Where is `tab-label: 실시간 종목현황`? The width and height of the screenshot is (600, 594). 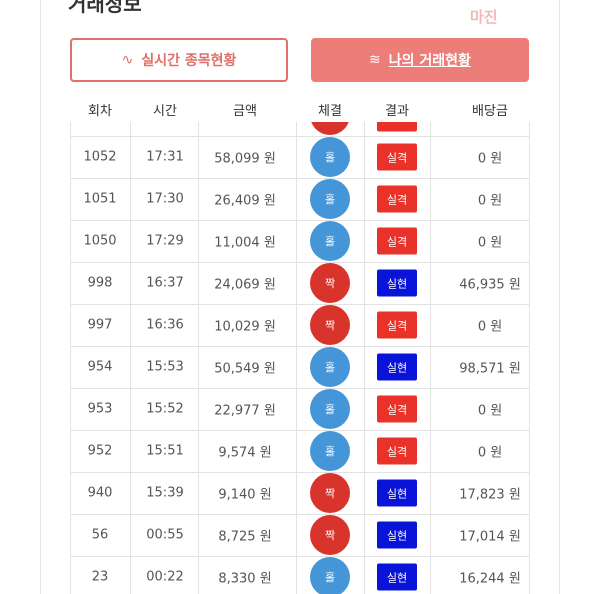
tab-label: 실시간 종목현황 is located at coordinates (189, 61).